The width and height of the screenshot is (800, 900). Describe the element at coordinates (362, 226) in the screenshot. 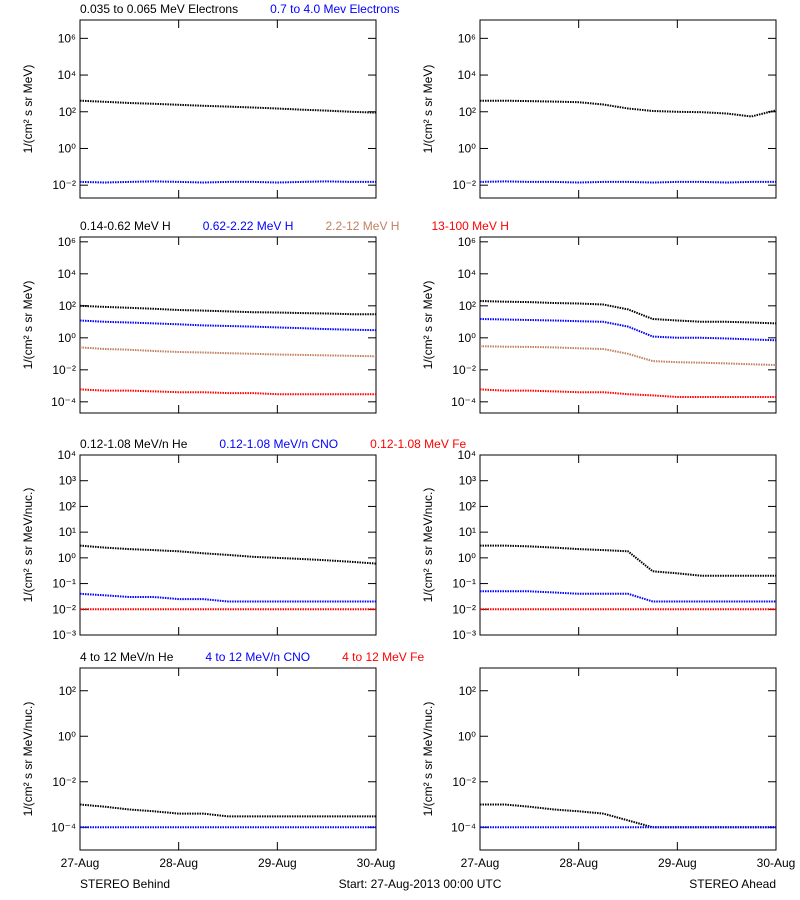

I see `legend-entry: 2.2-12 MeV H` at that location.